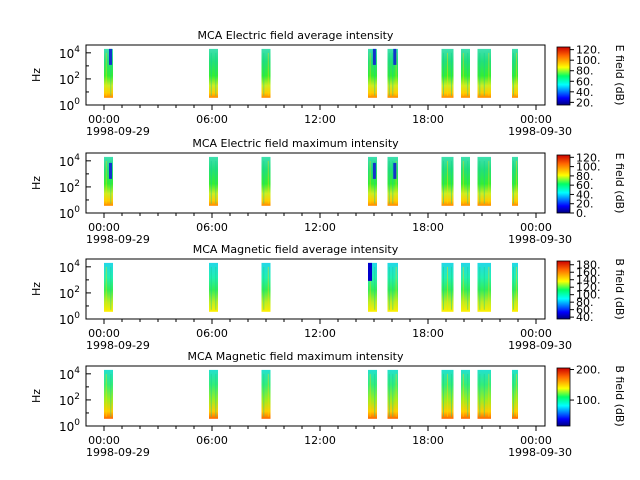 Image resolution: width=640 pixels, height=480 pixels. Describe the element at coordinates (619, 288) in the screenshot. I see `colorbar-label: B field (dB)` at that location.